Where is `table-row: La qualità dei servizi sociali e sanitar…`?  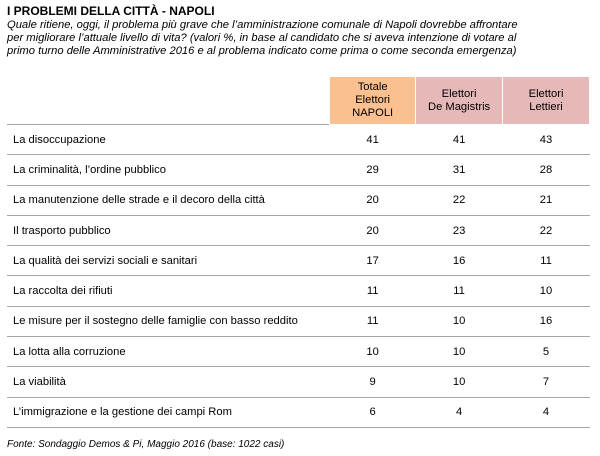 table-row: La qualità dei servizi sociali e sanitar… is located at coordinates (298, 261).